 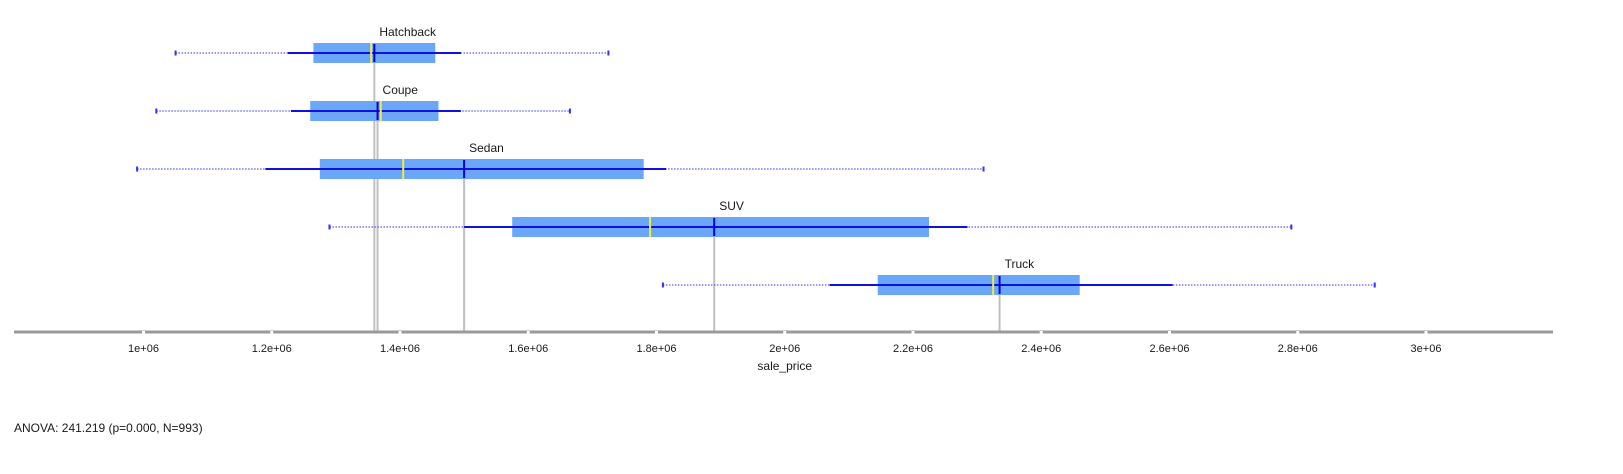 What do you see at coordinates (528, 349) in the screenshot?
I see `x-tick-label: 1.6e+06` at bounding box center [528, 349].